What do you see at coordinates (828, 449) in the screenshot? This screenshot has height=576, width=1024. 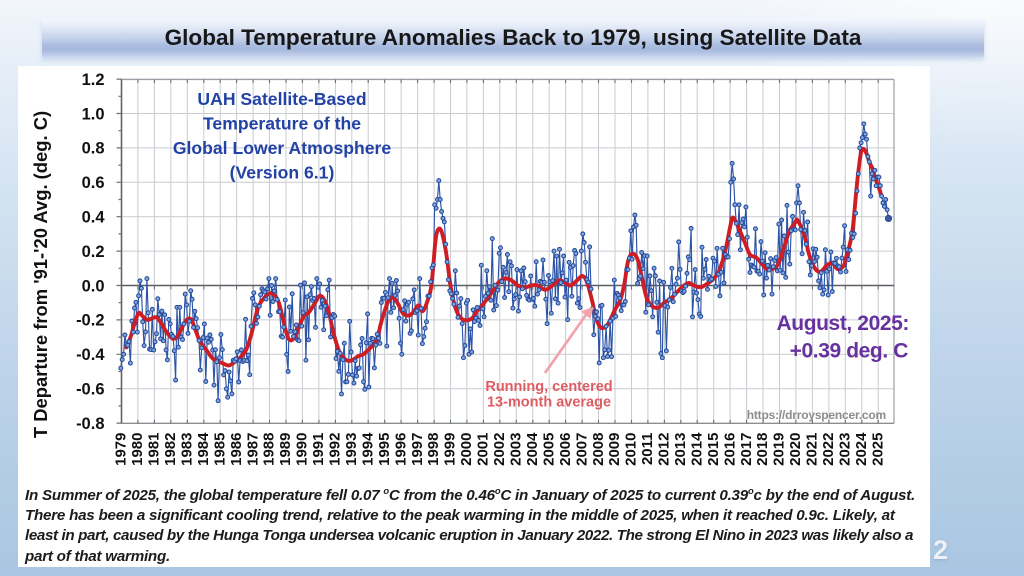 I see `svg-text: 2022` at bounding box center [828, 449].